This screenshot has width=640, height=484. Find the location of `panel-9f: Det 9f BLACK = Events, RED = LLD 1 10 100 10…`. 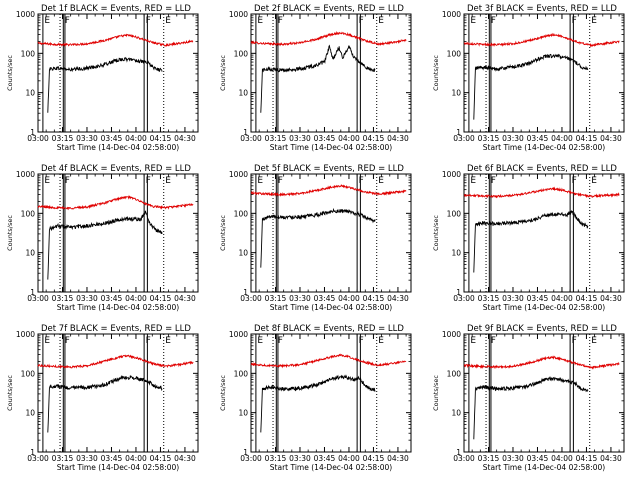

panel-9f: Det 9f BLACK = Events, RED = LLD 1 10 100 10… is located at coordinates (528, 398).